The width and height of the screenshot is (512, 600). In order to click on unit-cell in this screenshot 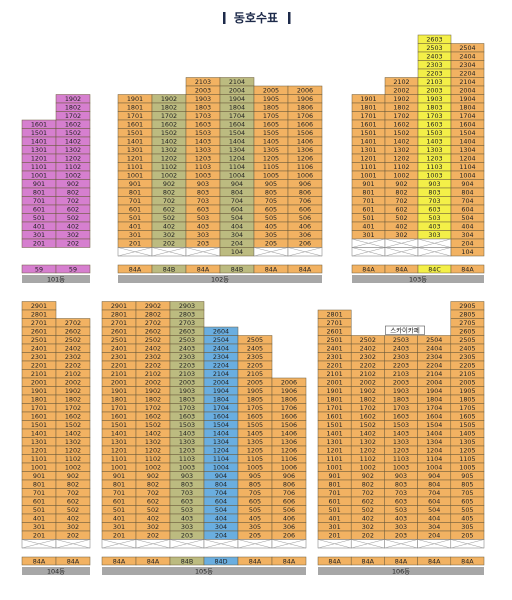, I will do `click(73, 243)`.